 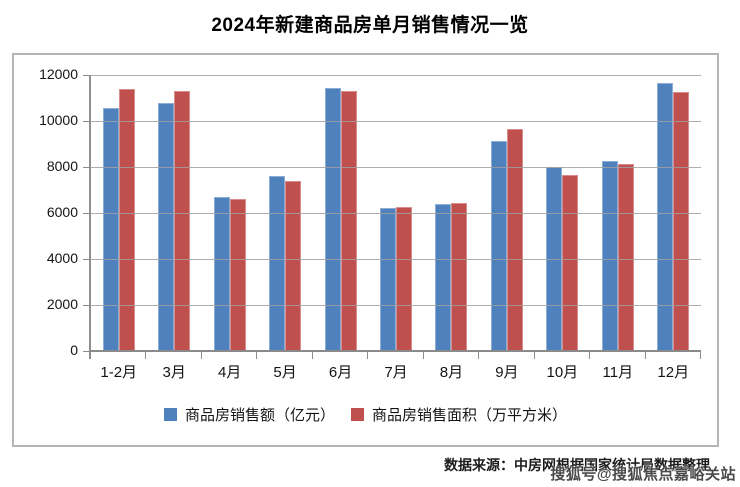 I want to click on legend-item-sales-area: 商品房销售面积（万平方米）, so click(x=459, y=414).